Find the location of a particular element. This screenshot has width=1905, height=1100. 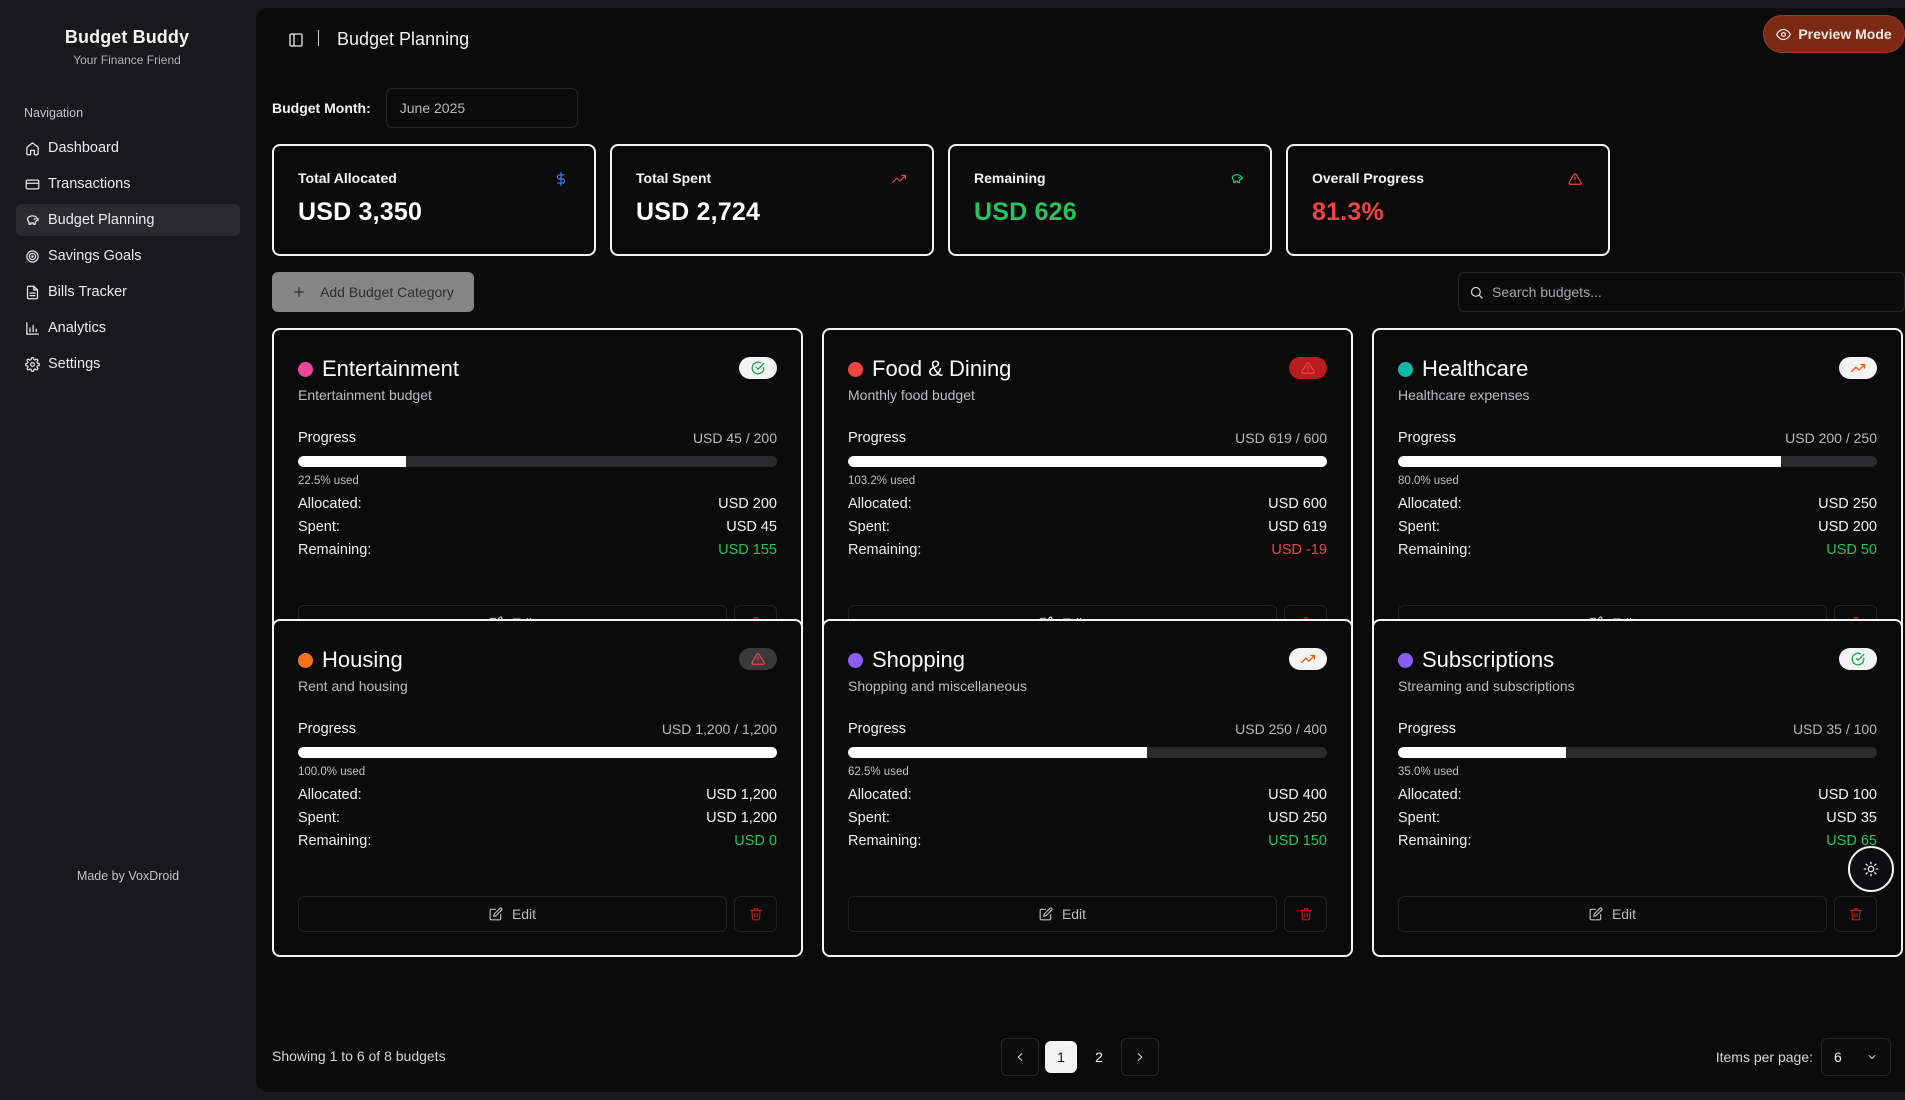

allocated-value: USD 600 is located at coordinates (1297, 504).